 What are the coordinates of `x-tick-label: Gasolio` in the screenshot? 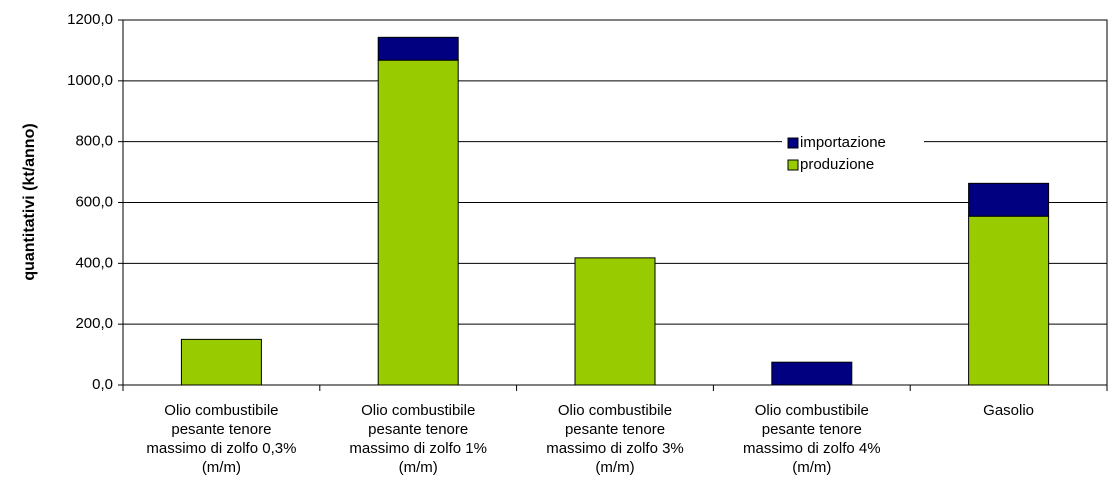 It's located at (1008, 410).